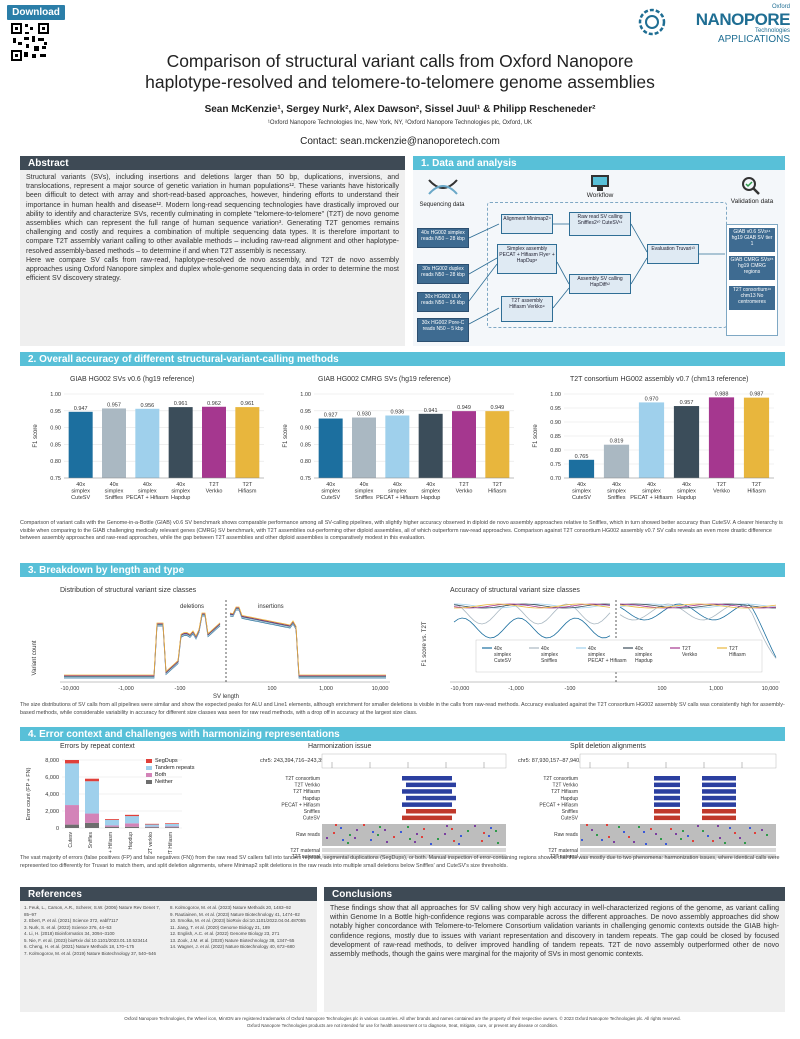 The width and height of the screenshot is (800, 1039). Describe the element at coordinates (55, 429) in the screenshot. I see `y-tick-label: 0.90` at that location.